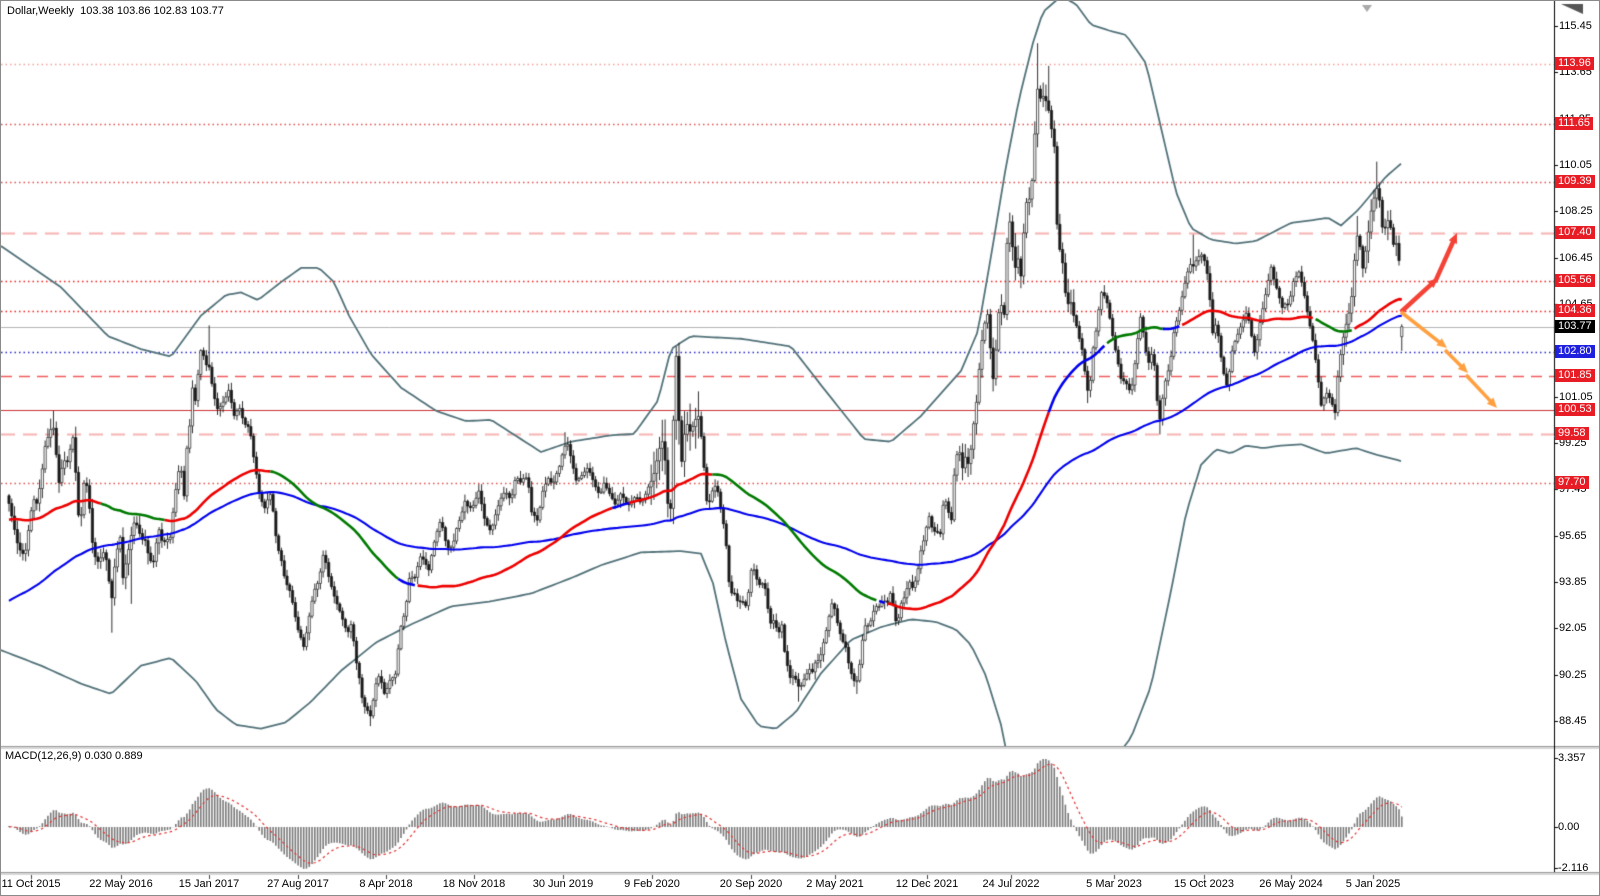  What do you see at coordinates (1574, 64) in the screenshot?
I see `price-level-badge: 113.96` at bounding box center [1574, 64].